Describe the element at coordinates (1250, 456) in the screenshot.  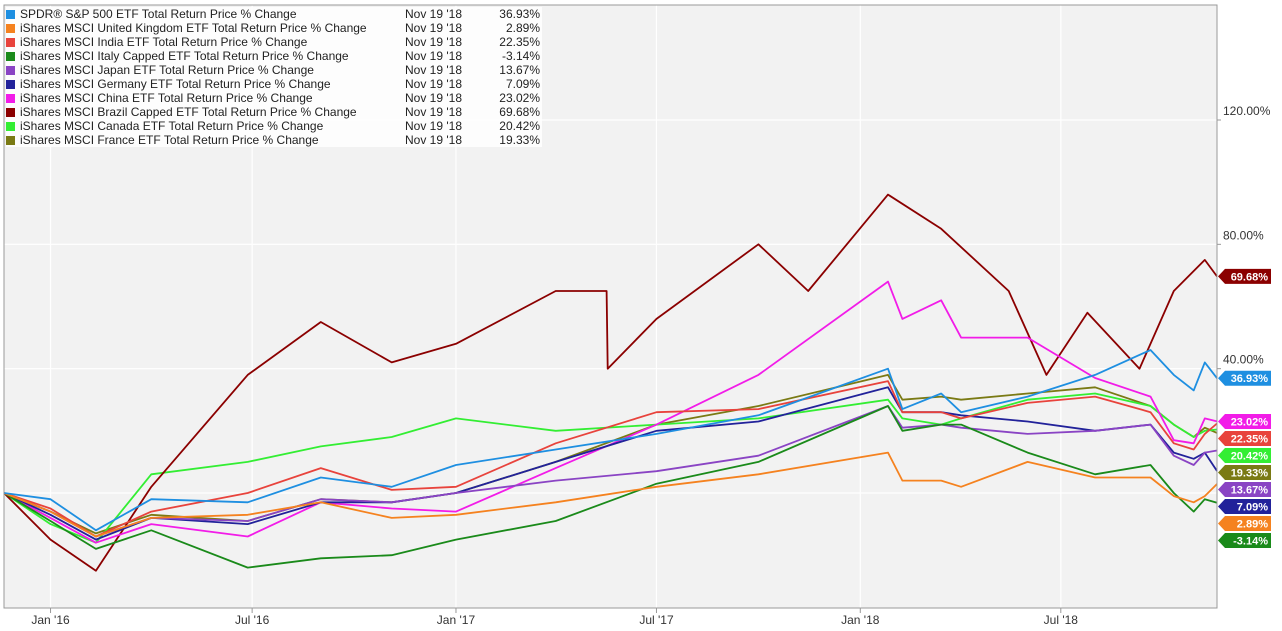
I see `end-value-label: 20.42%` at that location.